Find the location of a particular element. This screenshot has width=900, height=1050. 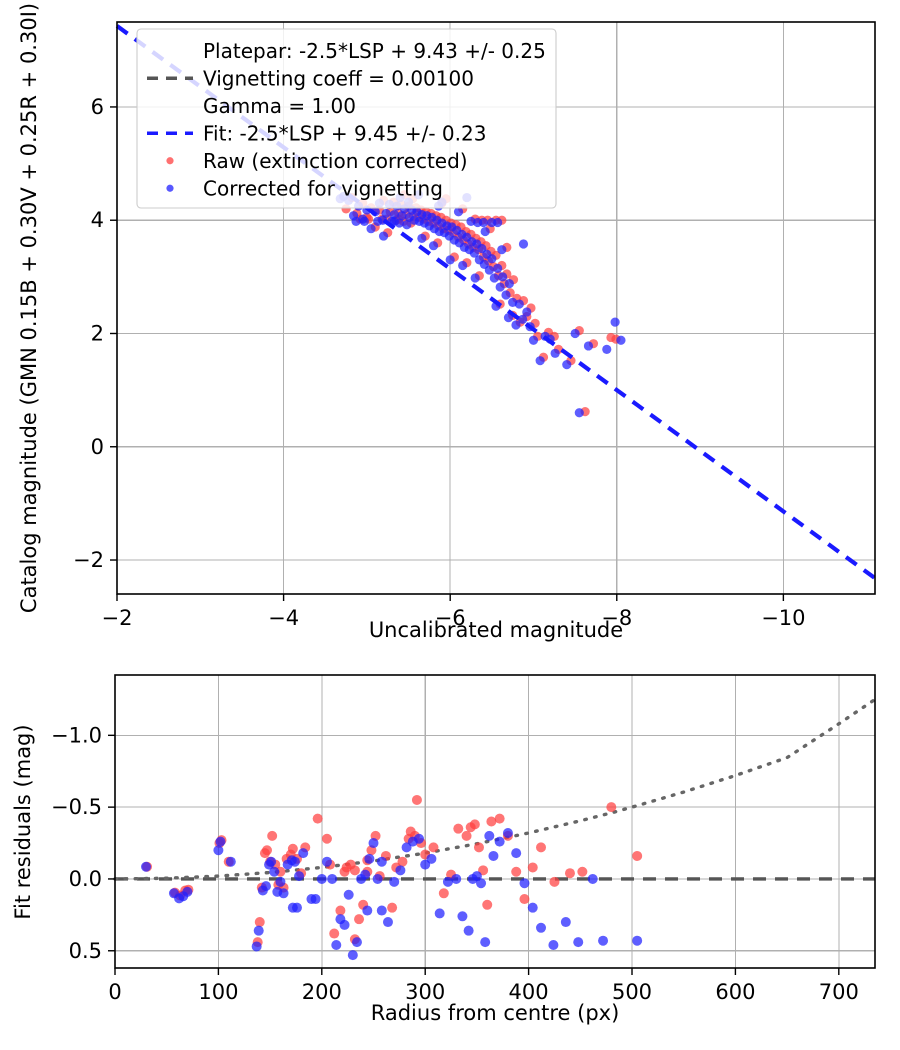

y-tick-label: 0.0 is located at coordinates (85, 879).